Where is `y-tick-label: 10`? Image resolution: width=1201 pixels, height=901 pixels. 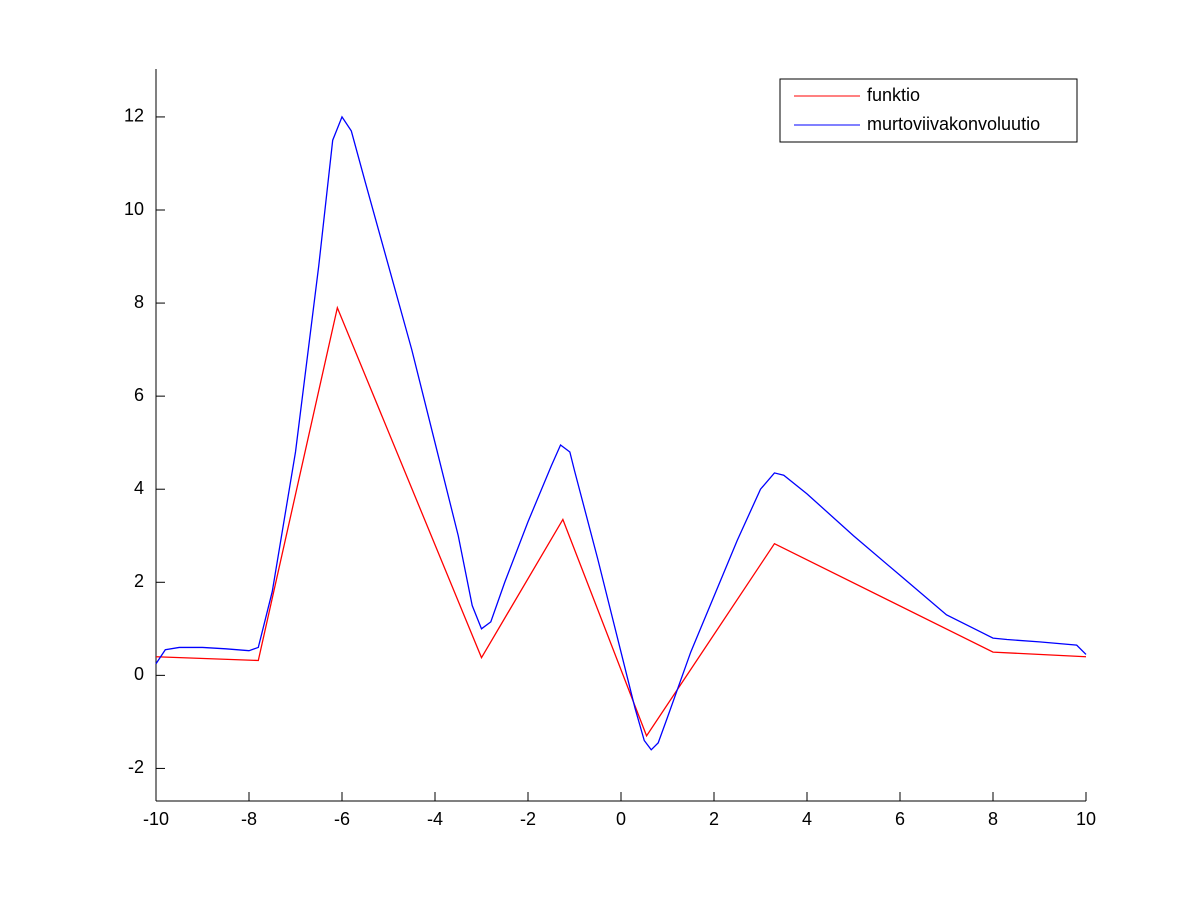 y-tick-label: 10 is located at coordinates (134, 209).